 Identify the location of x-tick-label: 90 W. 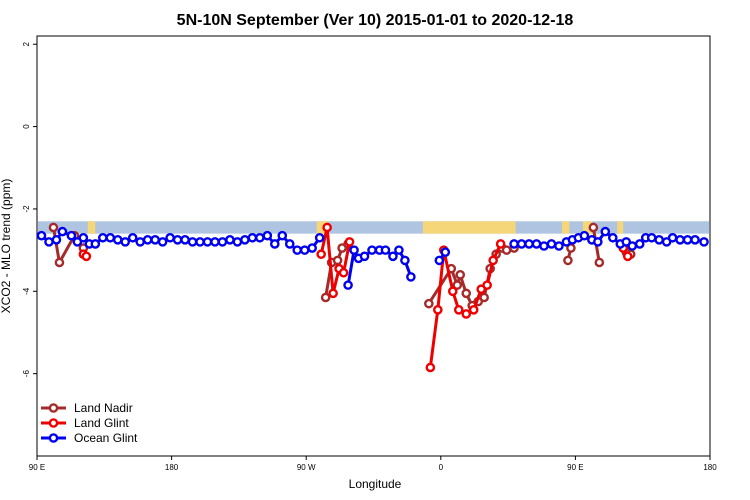
(306, 467).